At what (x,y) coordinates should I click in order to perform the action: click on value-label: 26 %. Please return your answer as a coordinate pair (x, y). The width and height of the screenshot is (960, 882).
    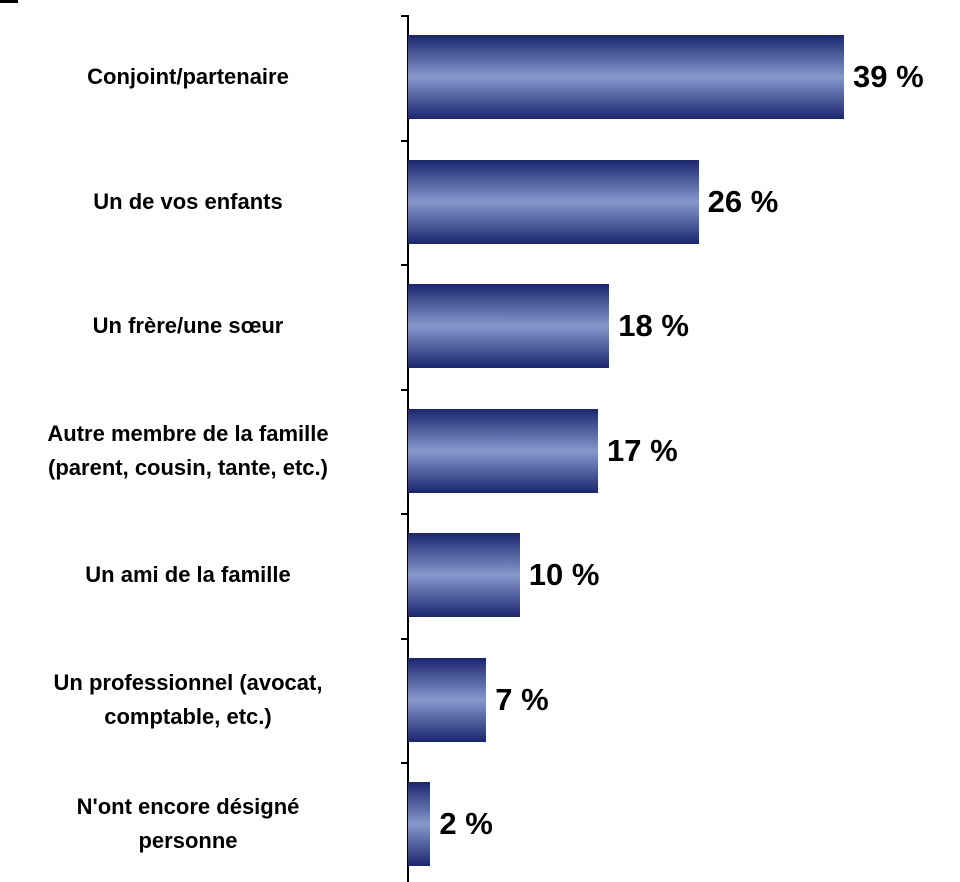
    Looking at the image, I should click on (743, 201).